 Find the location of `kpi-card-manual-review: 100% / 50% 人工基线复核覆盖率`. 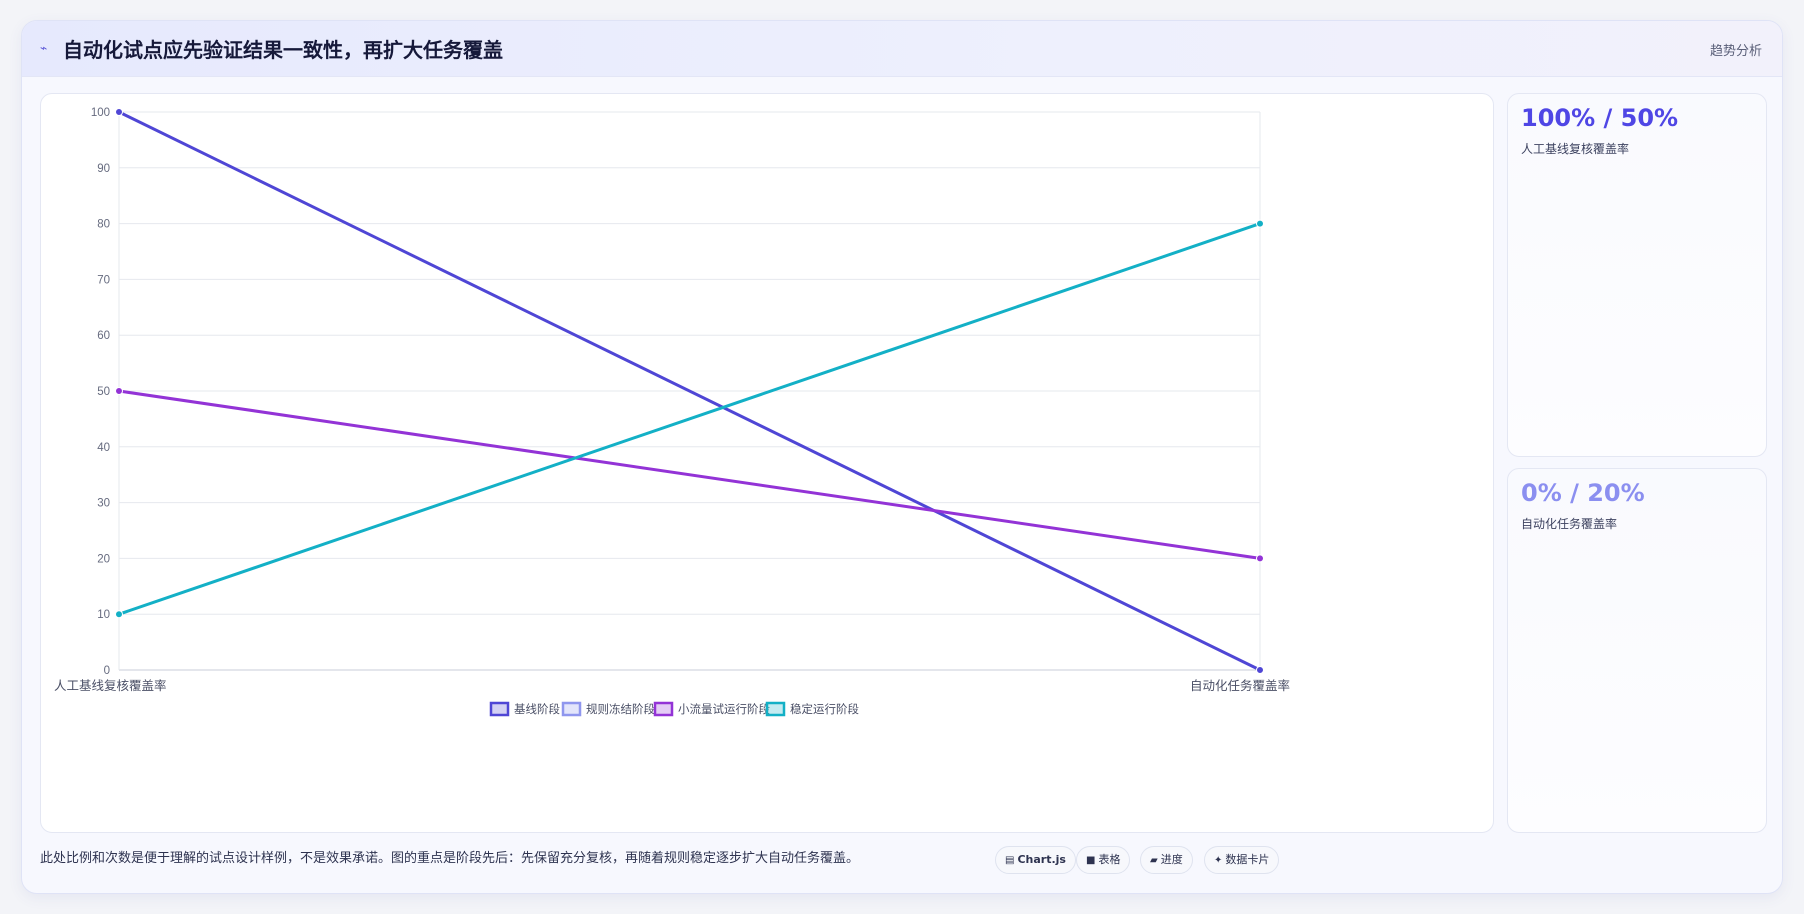

kpi-card-manual-review: 100% / 50% 人工基线复核覆盖率 is located at coordinates (1637, 275).